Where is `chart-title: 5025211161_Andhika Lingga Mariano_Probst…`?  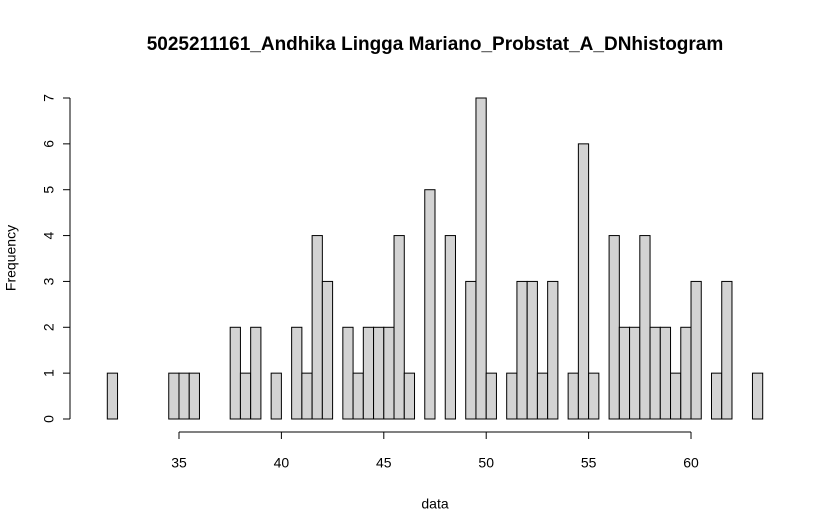
chart-title: 5025211161_Andhika Lingga Mariano_Probst… is located at coordinates (435, 44).